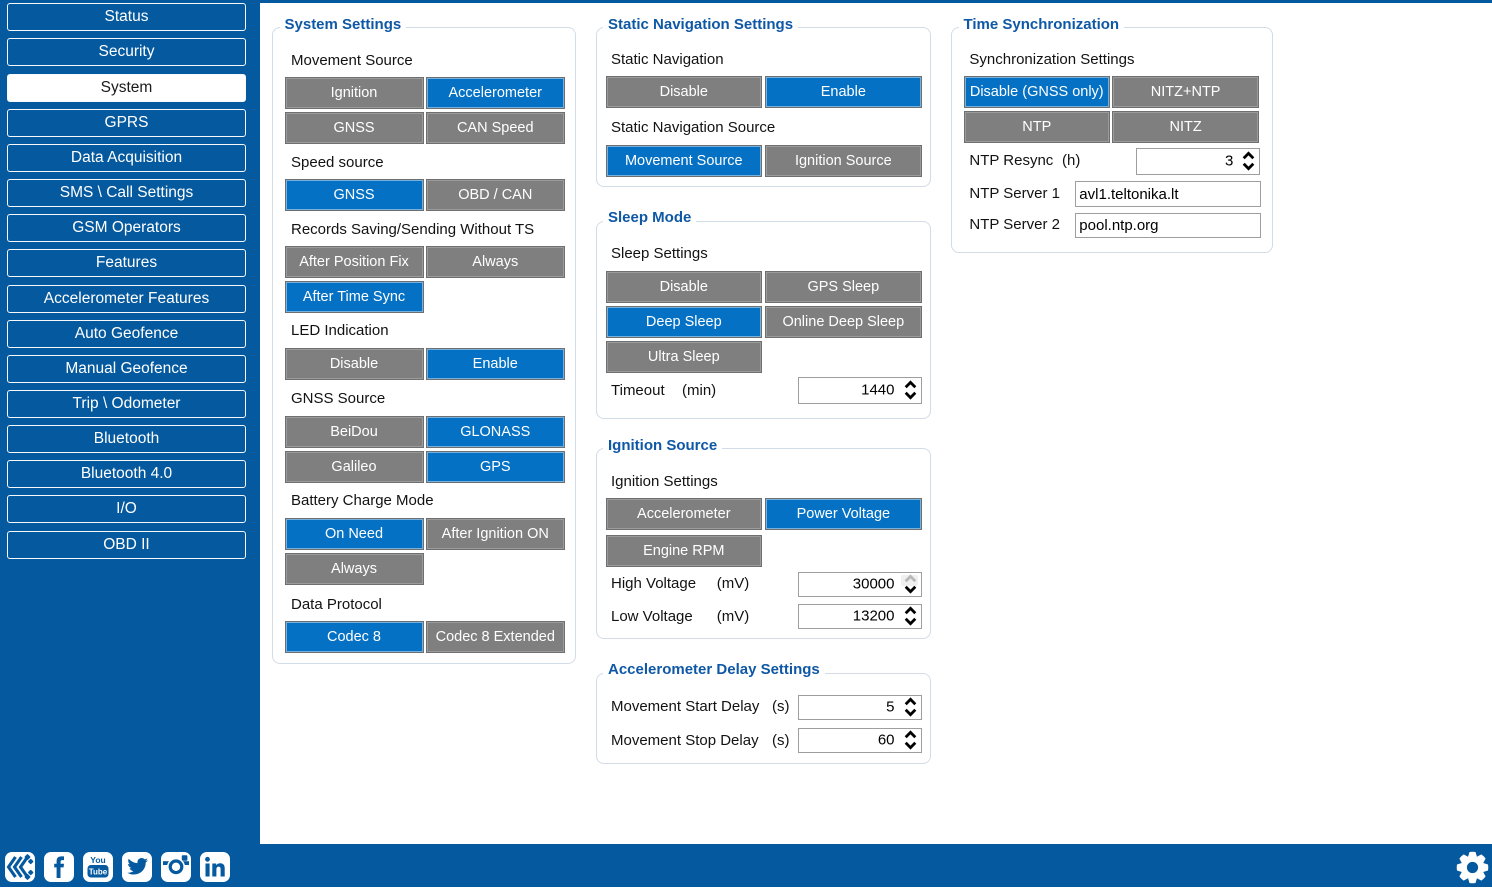 This screenshot has height=889, width=1492. What do you see at coordinates (97, 860) in the screenshot?
I see `svg-text: You` at bounding box center [97, 860].